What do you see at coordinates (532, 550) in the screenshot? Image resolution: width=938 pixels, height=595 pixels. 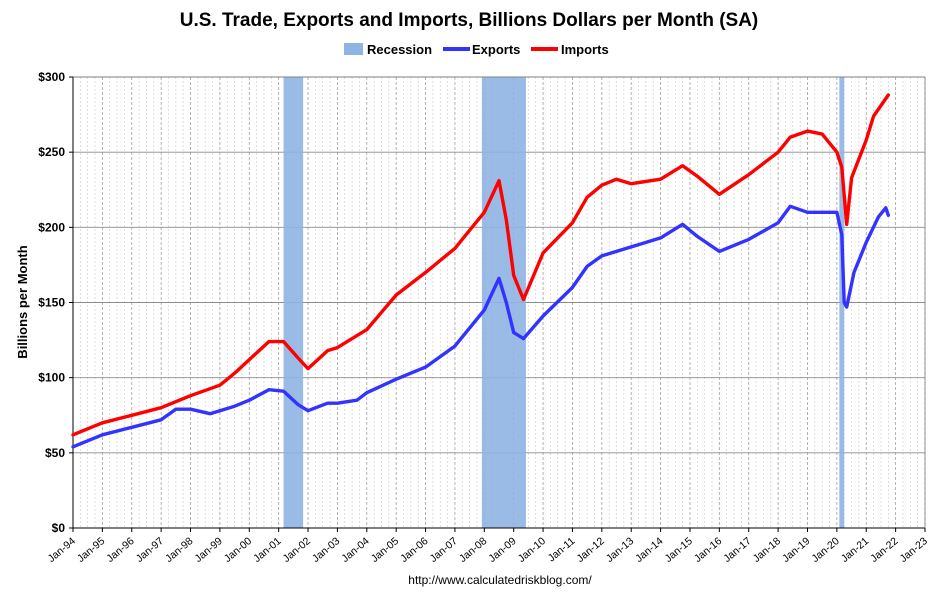 I see `x-tick-label: Jan-10` at bounding box center [532, 550].